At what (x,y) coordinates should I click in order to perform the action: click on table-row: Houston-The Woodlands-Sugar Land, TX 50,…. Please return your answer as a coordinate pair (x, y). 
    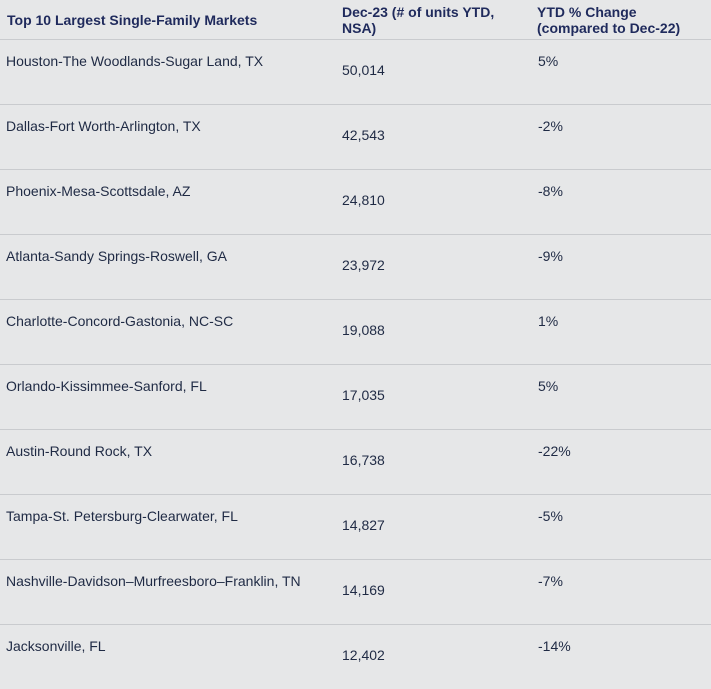
    Looking at the image, I should click on (355, 72).